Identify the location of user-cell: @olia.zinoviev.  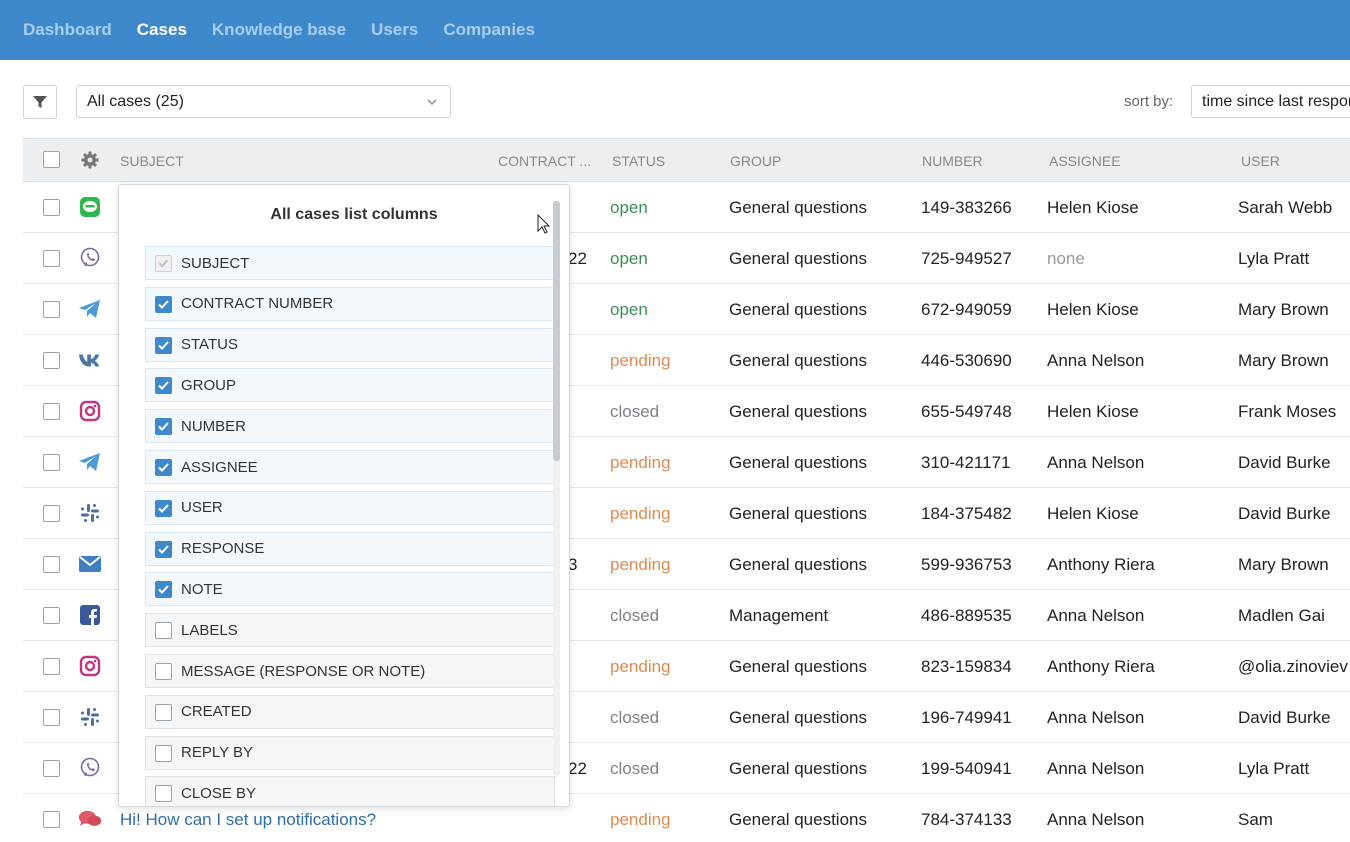
(1293, 666).